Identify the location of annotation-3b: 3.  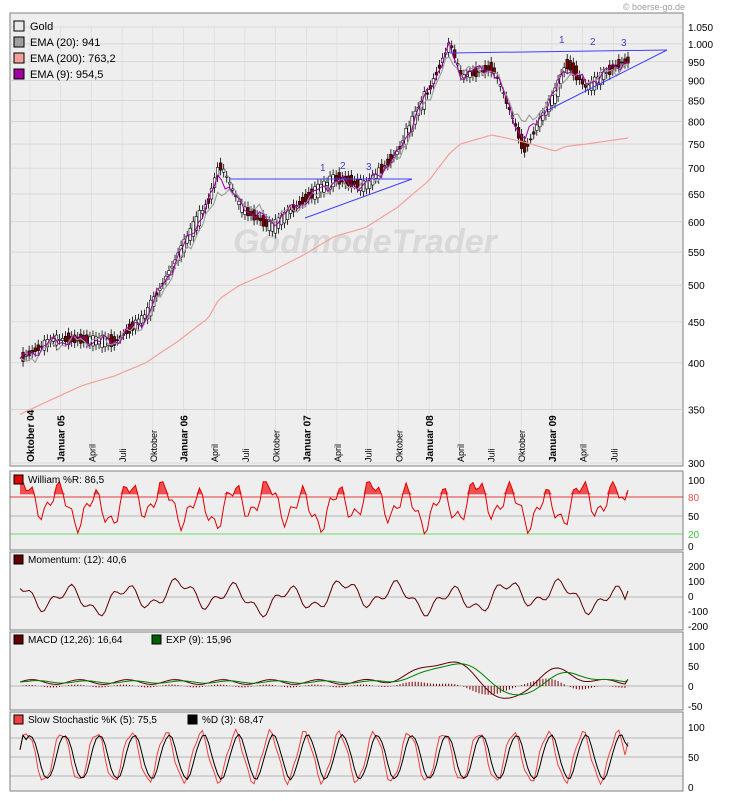
(624, 43).